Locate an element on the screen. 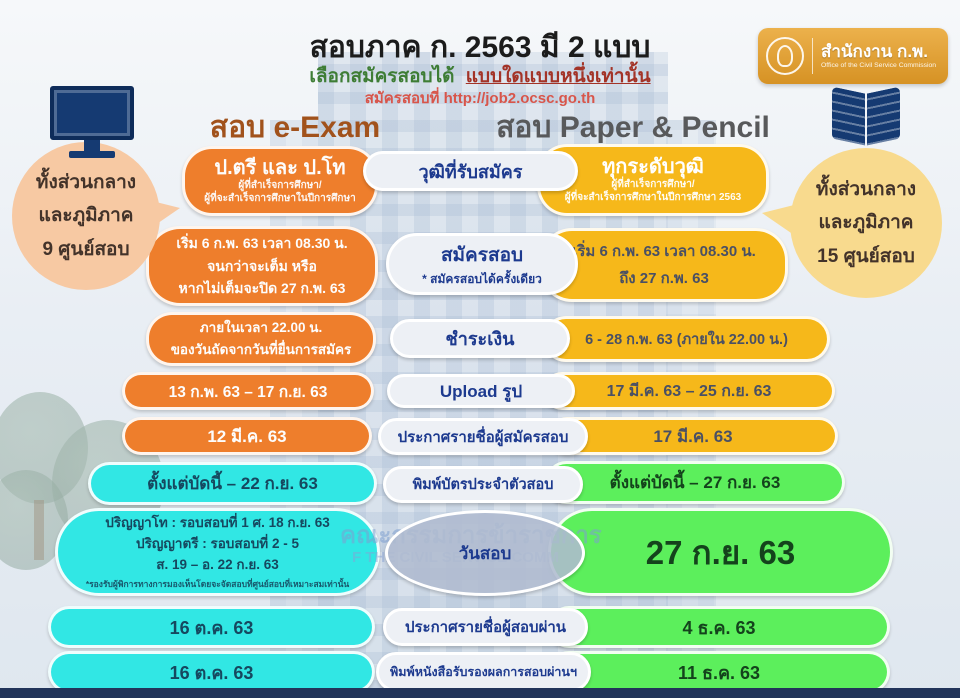  agency-name-th: สำนักงาน ก.พ. is located at coordinates (874, 52).